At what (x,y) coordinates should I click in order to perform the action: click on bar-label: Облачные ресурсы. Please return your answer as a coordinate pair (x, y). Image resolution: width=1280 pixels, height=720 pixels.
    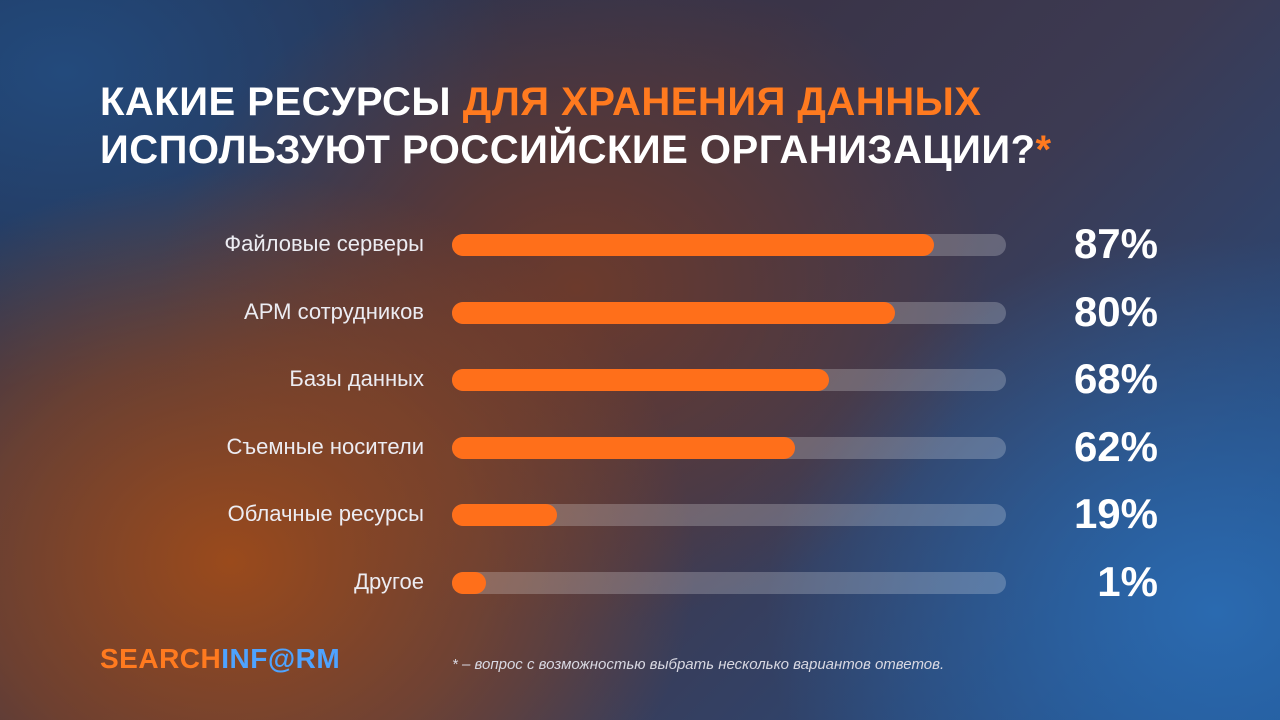
    Looking at the image, I should click on (325, 513).